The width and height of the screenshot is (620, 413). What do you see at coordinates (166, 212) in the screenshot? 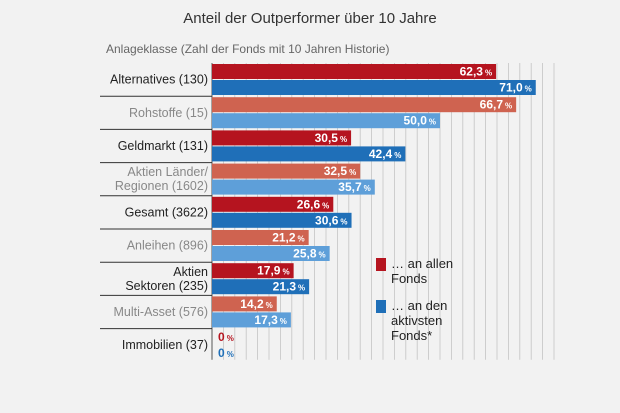
I see `category-label: Gesamt (3622)` at bounding box center [166, 212].